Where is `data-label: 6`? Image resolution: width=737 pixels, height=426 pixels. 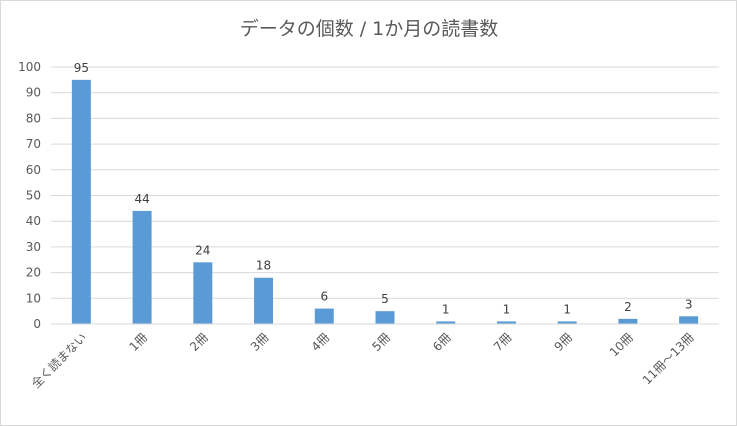 data-label: 6 is located at coordinates (324, 297).